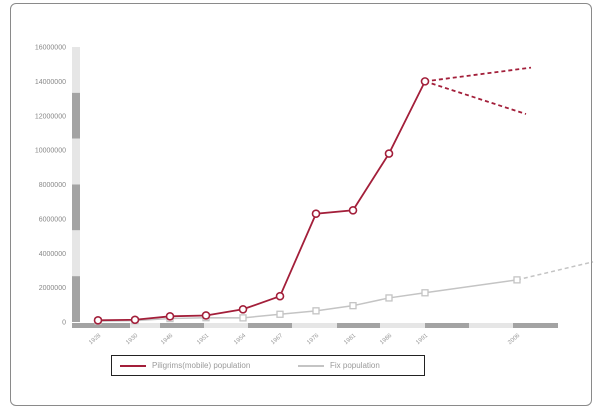 This screenshot has height=410, width=595. I want to click on y-tick-label: 4000000, so click(52, 254).